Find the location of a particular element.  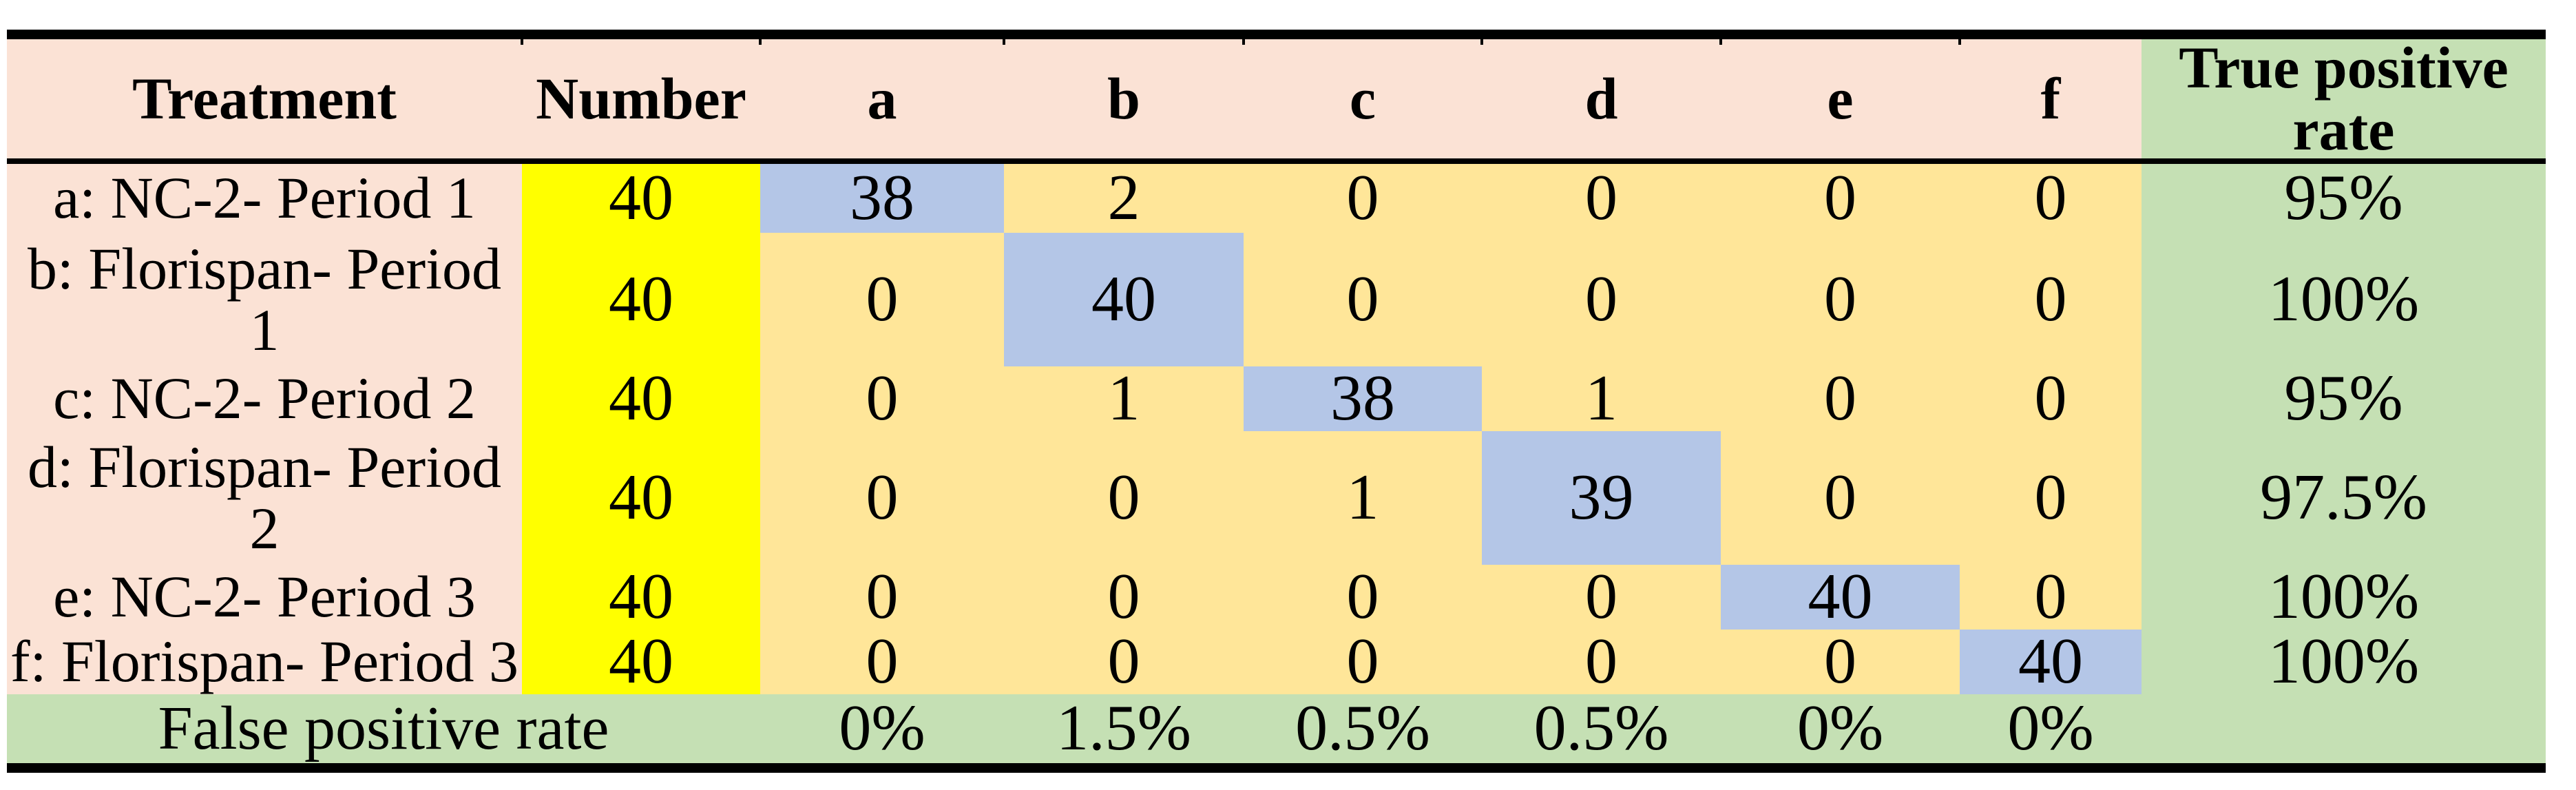

treatment-label: c: NC-2- Period 2 is located at coordinates (264, 399).